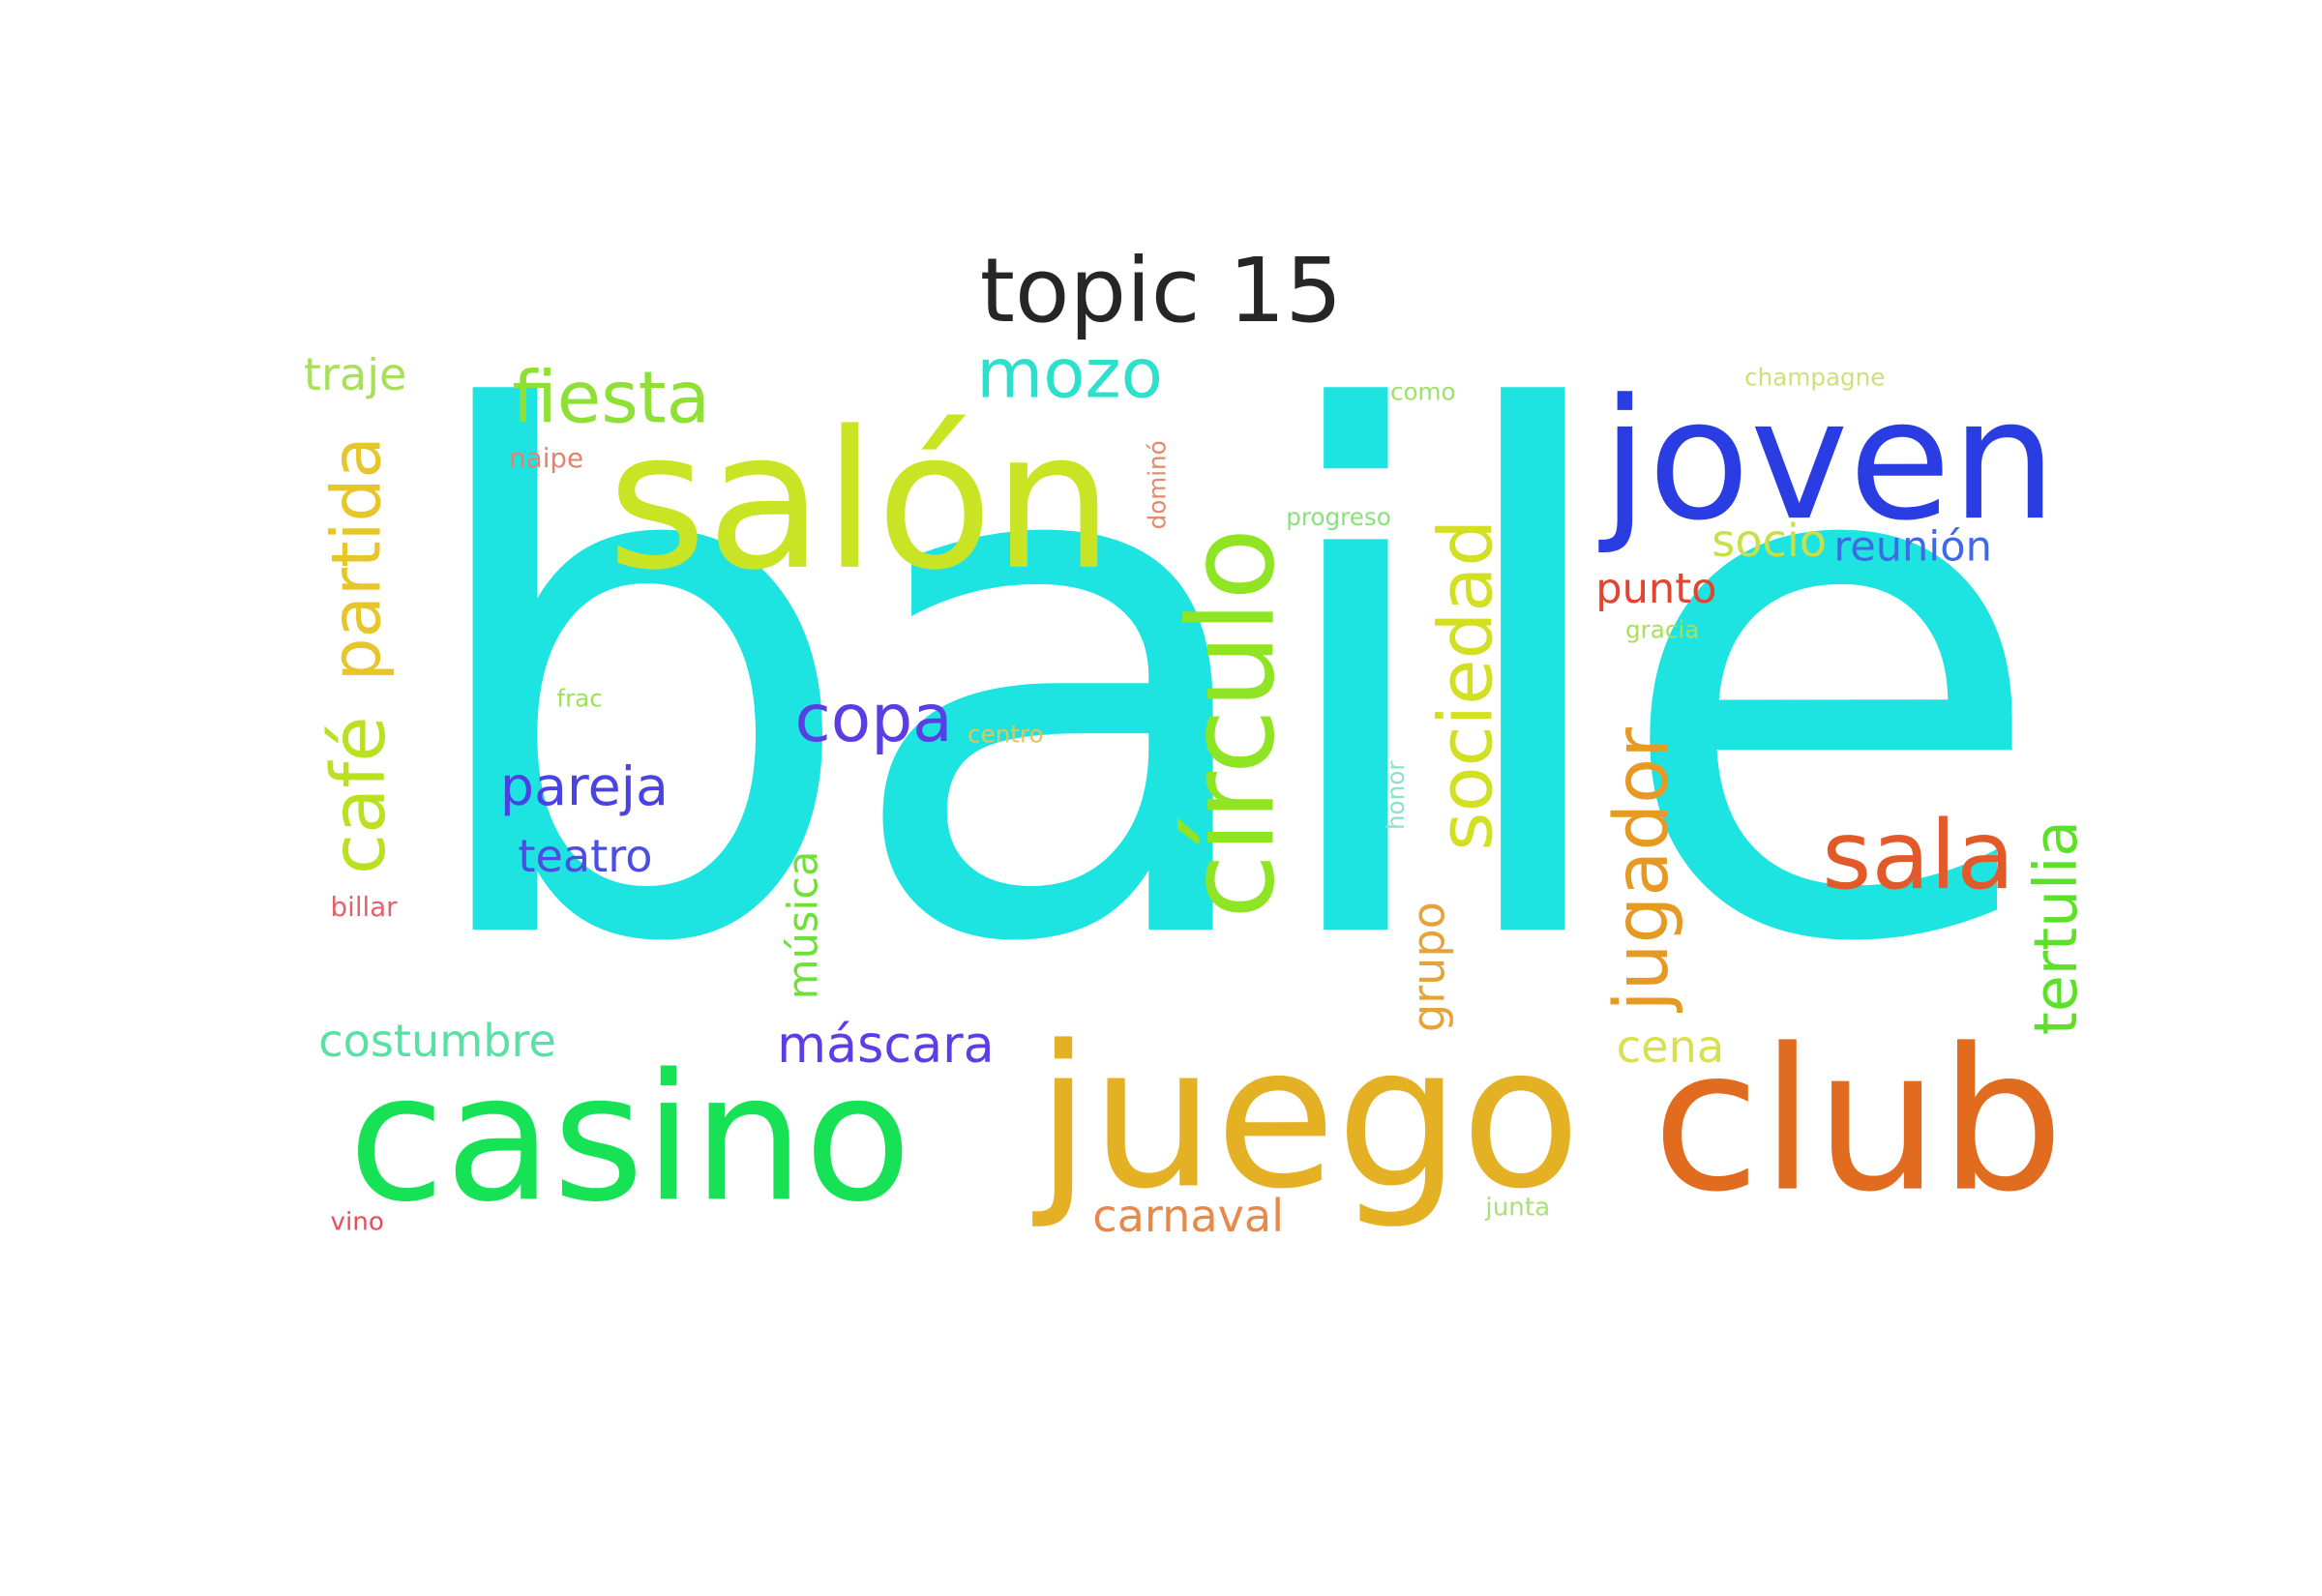 This screenshot has width=2322, height=1596. Describe the element at coordinates (1858, 1121) in the screenshot. I see `word-club: club` at that location.